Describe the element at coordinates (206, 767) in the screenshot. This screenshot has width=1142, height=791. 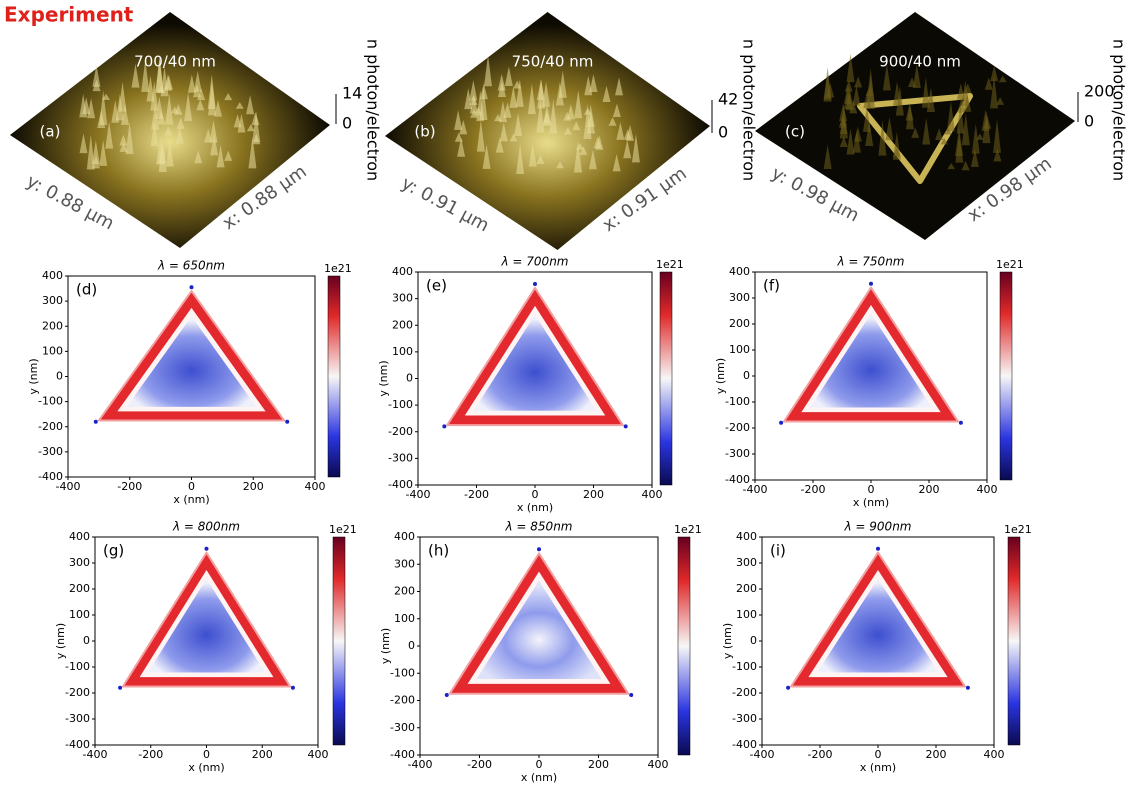
I see `x-axis-label: x (nm)` at that location.